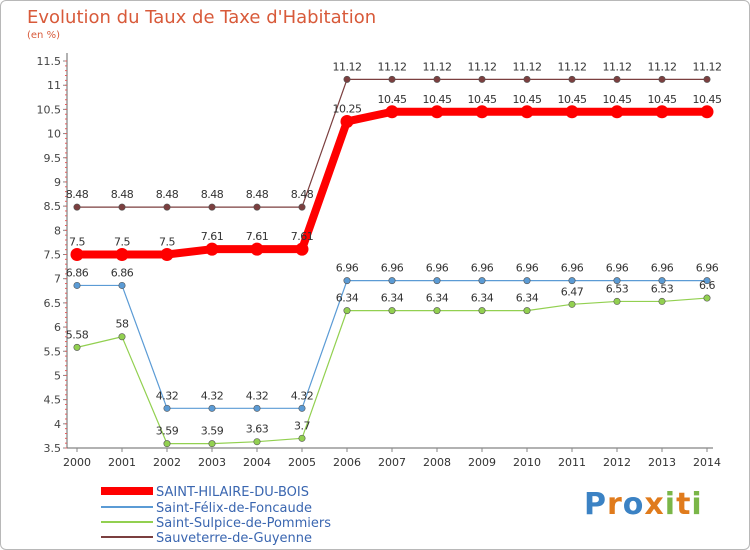  What do you see at coordinates (347, 462) in the screenshot?
I see `x-tick-label: 2006` at bounding box center [347, 462].